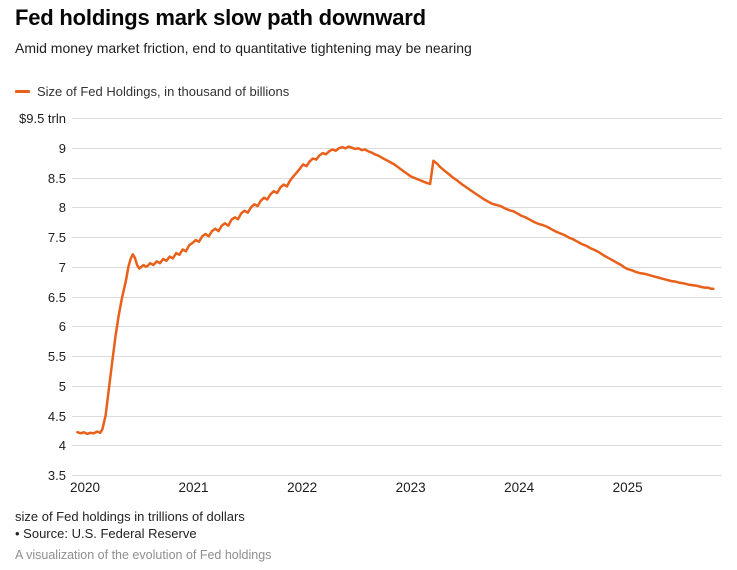 The height and width of the screenshot is (570, 737). I want to click on y-axis-tick-label: 7.5, so click(57, 237).